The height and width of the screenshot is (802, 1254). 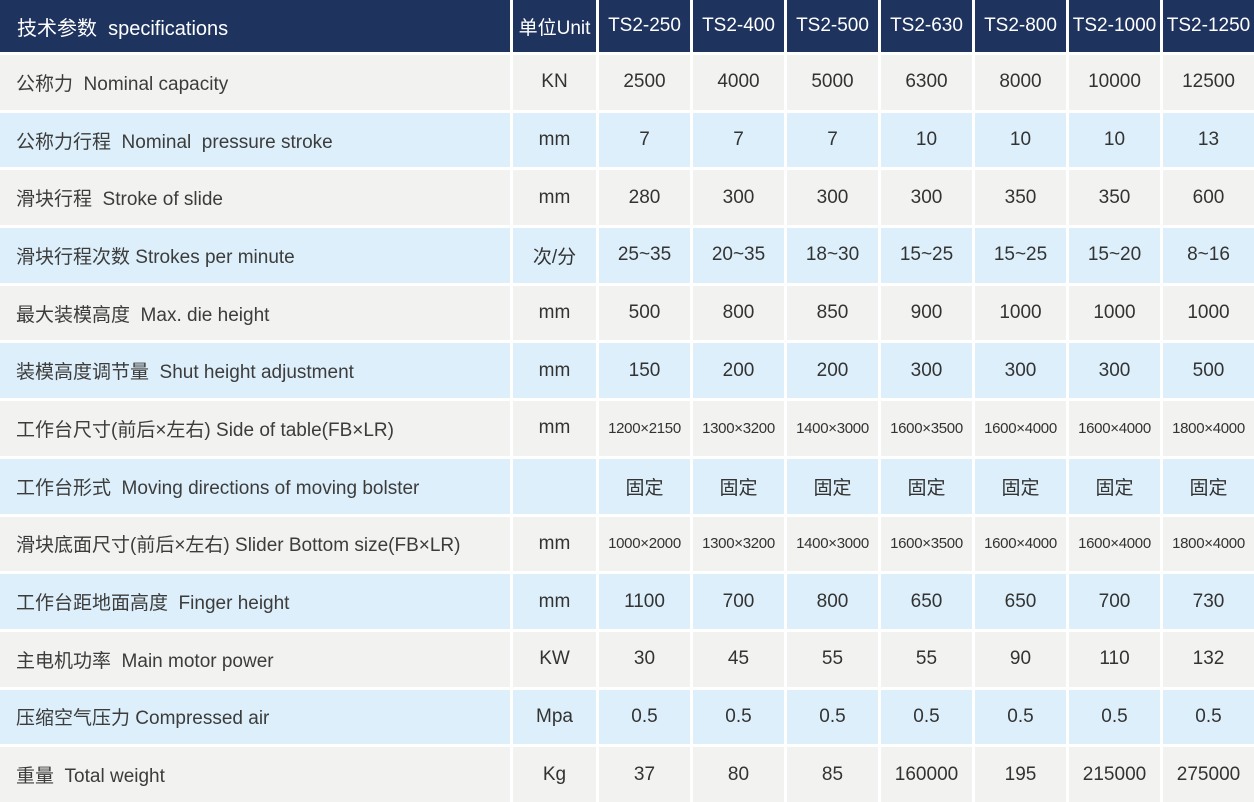 I want to click on row-unit: 次/分, so click(x=554, y=255).